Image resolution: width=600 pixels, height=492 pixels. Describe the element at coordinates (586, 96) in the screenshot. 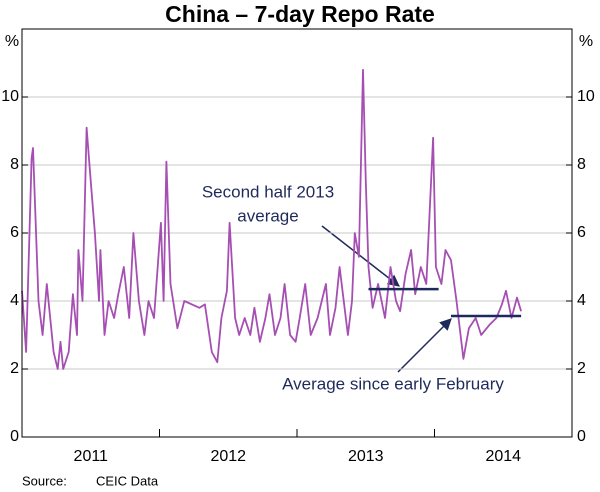

I see `y-tick-label-right: 10` at that location.